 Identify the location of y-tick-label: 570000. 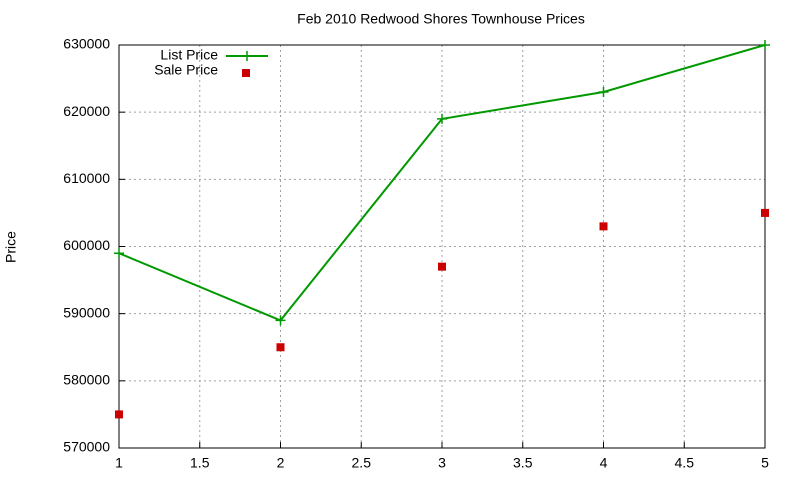
(86, 447).